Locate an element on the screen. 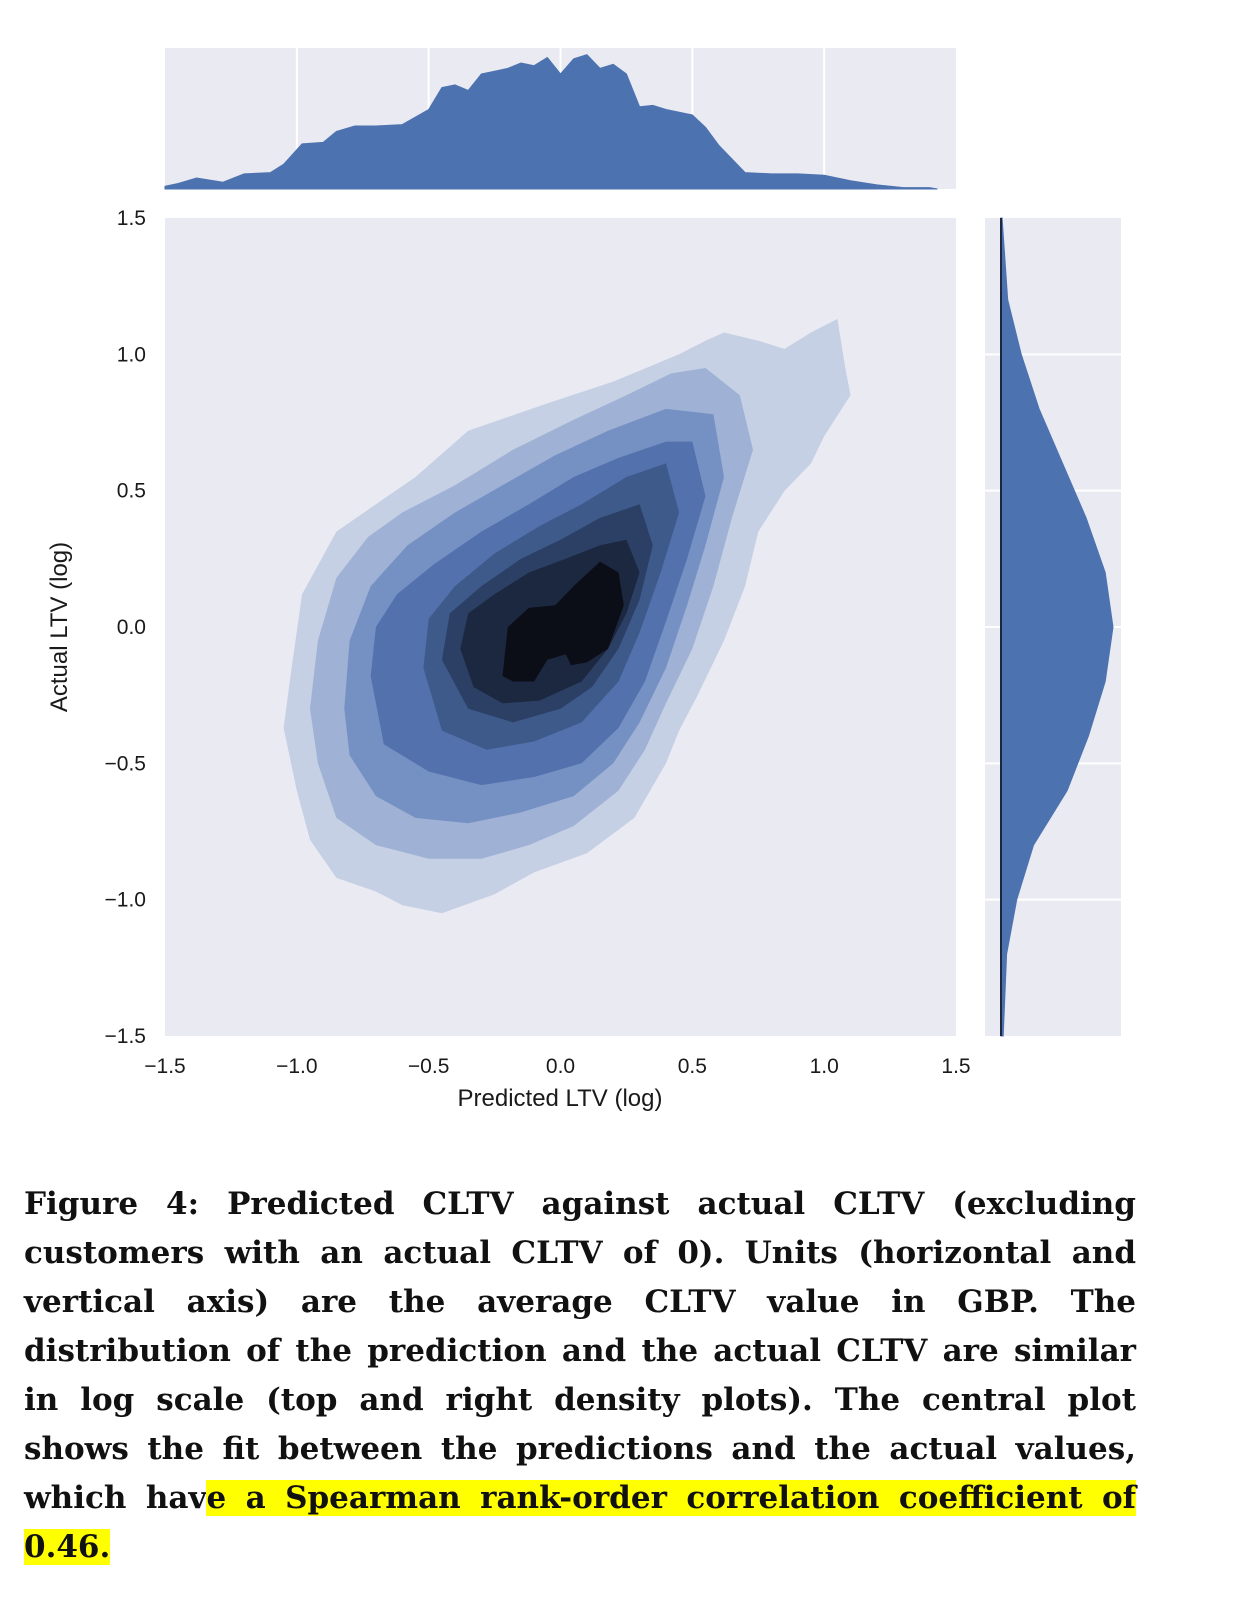 This screenshot has width=1236, height=1606. x-tick-label-3: 0.0 is located at coordinates (560, 1066).